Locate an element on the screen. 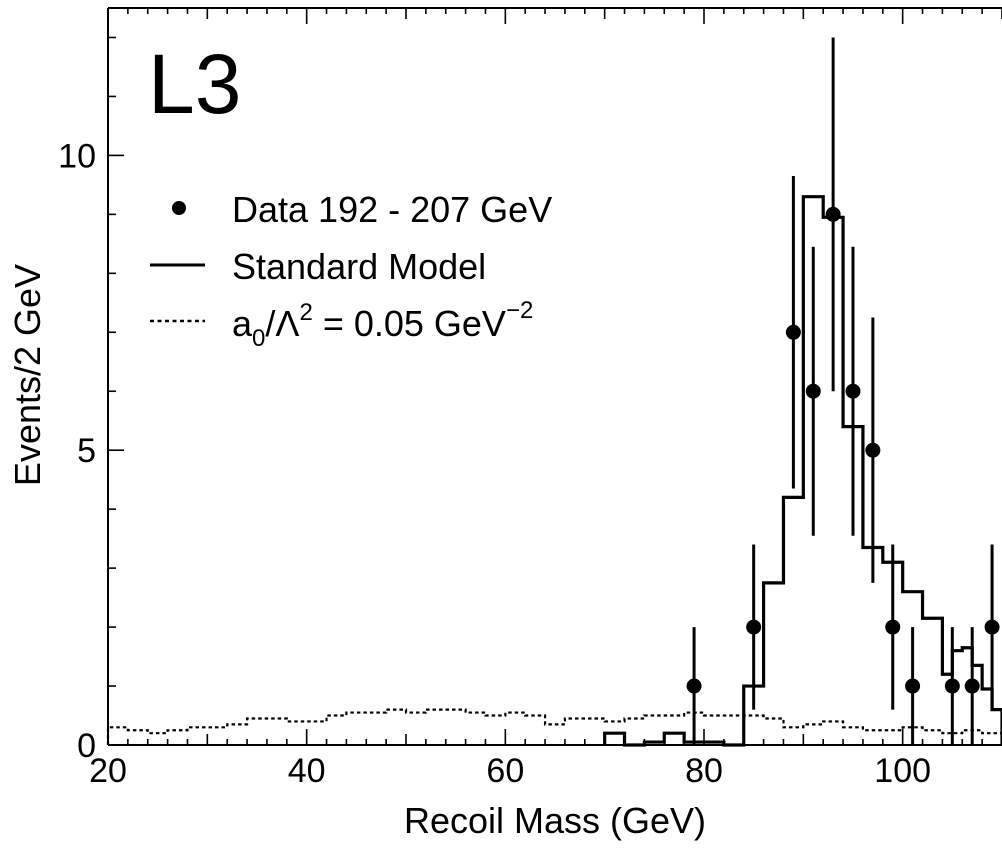 The height and width of the screenshot is (852, 1002). legend-anom-tail: = 0.05 GeV is located at coordinates (409, 323).